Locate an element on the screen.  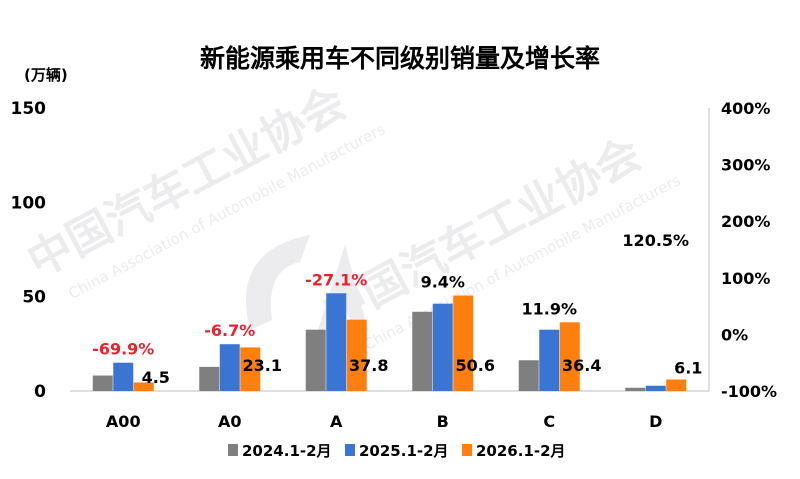
y2-tick-label: 100% is located at coordinates (745, 278).